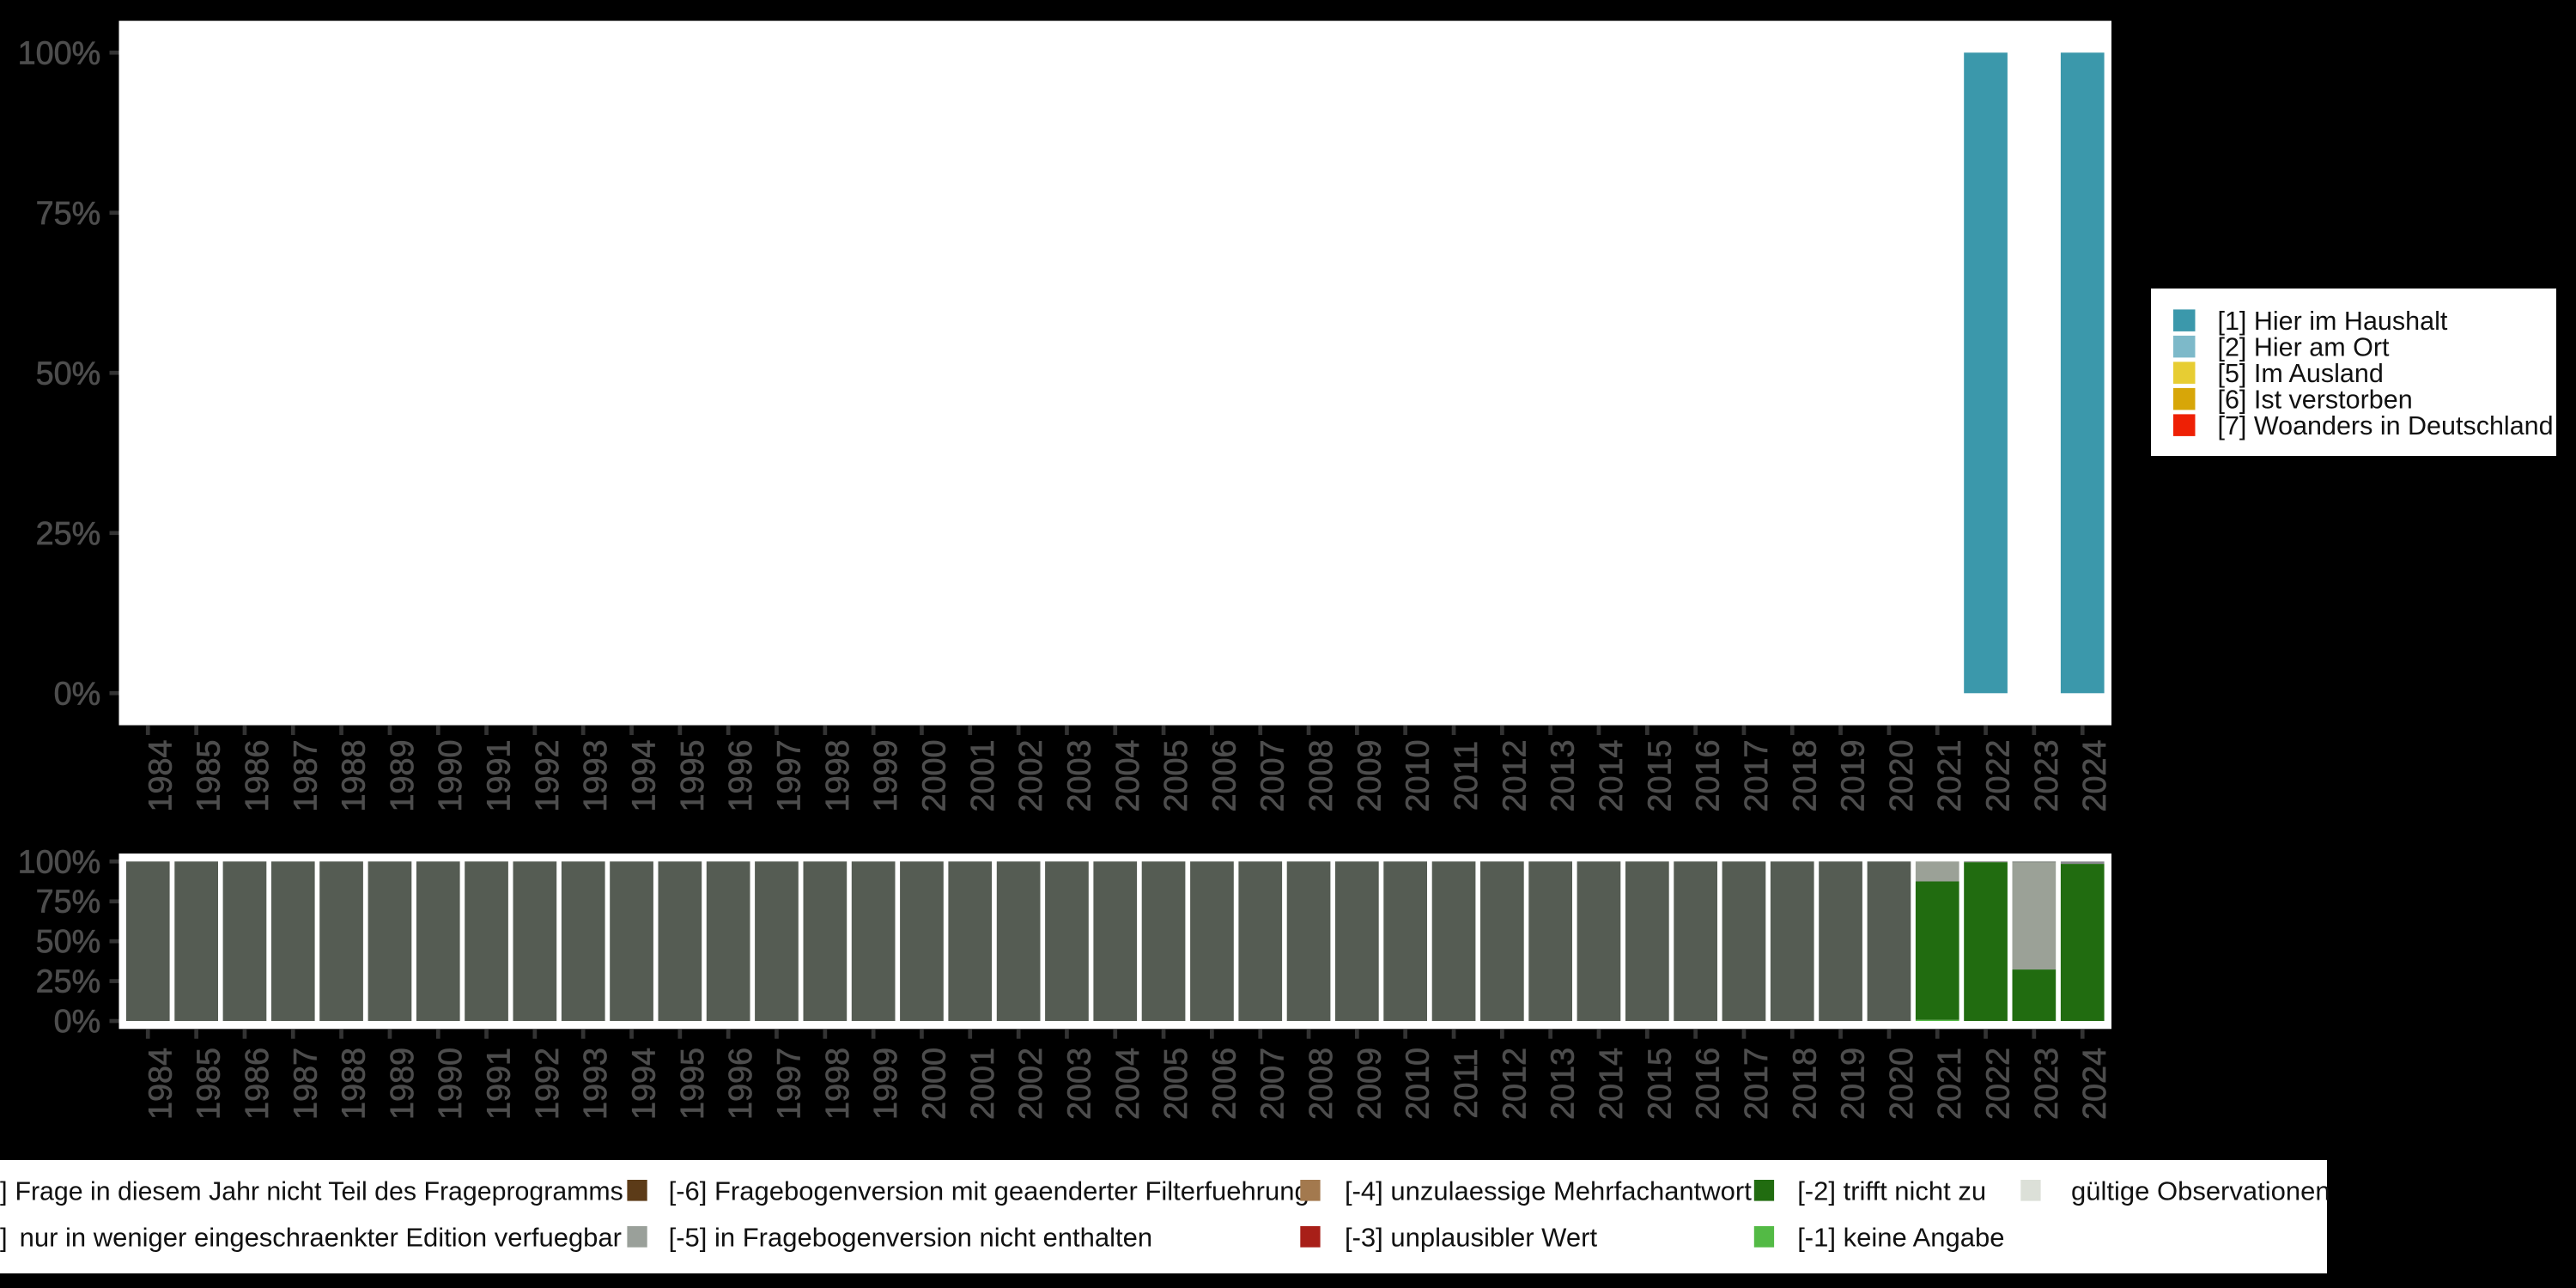 This screenshot has width=2576, height=1288. Describe the element at coordinates (2301, 374) in the screenshot. I see `svg-text: [5] Im Ausland` at that location.